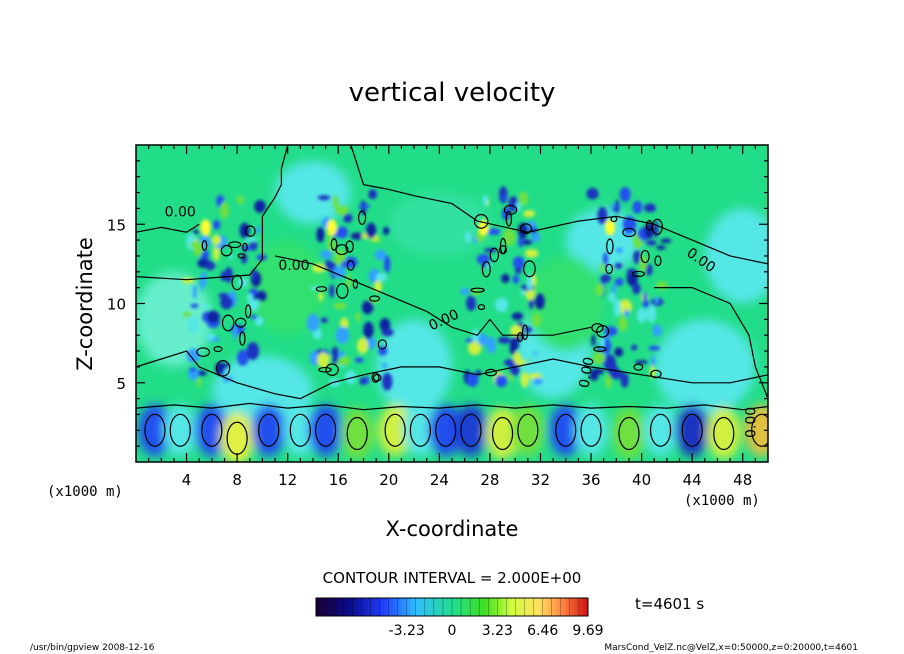 Image resolution: width=904 pixels, height=654 pixels. What do you see at coordinates (452, 631) in the screenshot?
I see `colorbar-tick-label: 0` at bounding box center [452, 631].